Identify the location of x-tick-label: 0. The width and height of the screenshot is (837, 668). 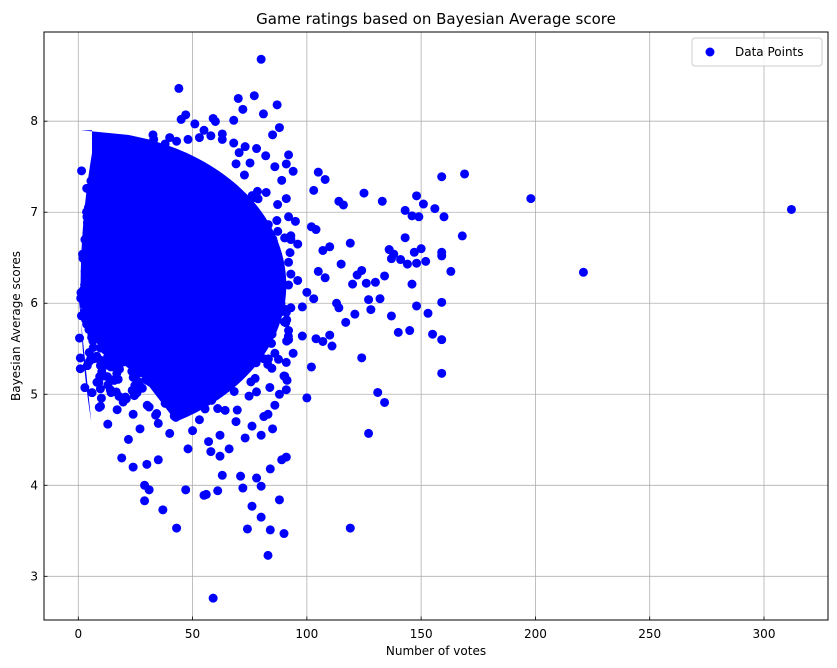
(78, 634).